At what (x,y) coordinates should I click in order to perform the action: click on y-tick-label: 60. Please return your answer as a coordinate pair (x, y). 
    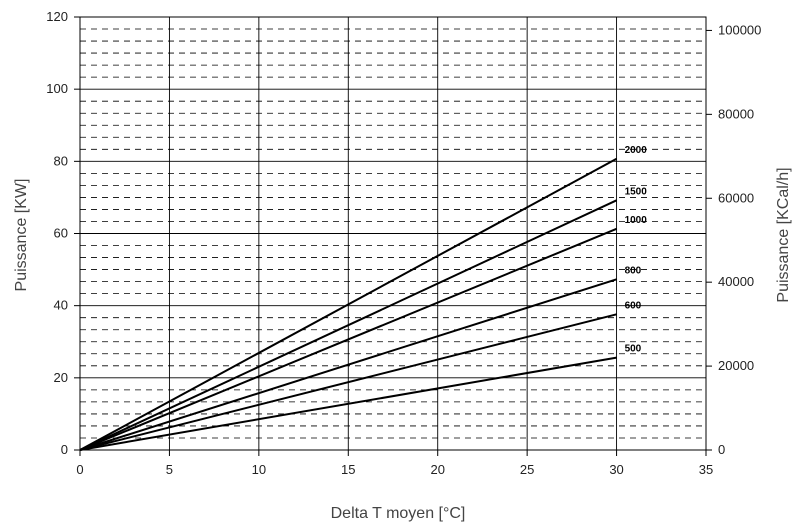
    Looking at the image, I should click on (61, 233).